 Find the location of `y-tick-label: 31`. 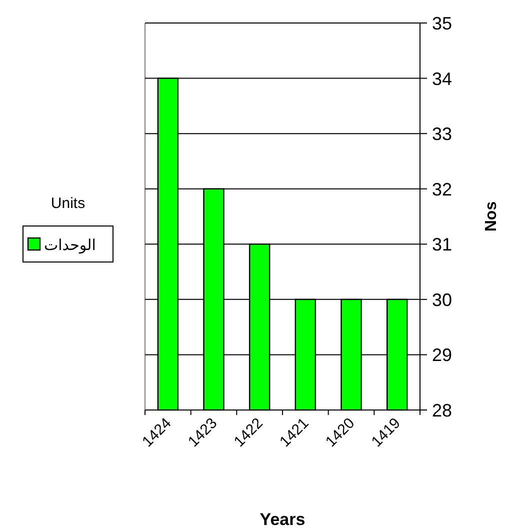

y-tick-label: 31 is located at coordinates (442, 244).